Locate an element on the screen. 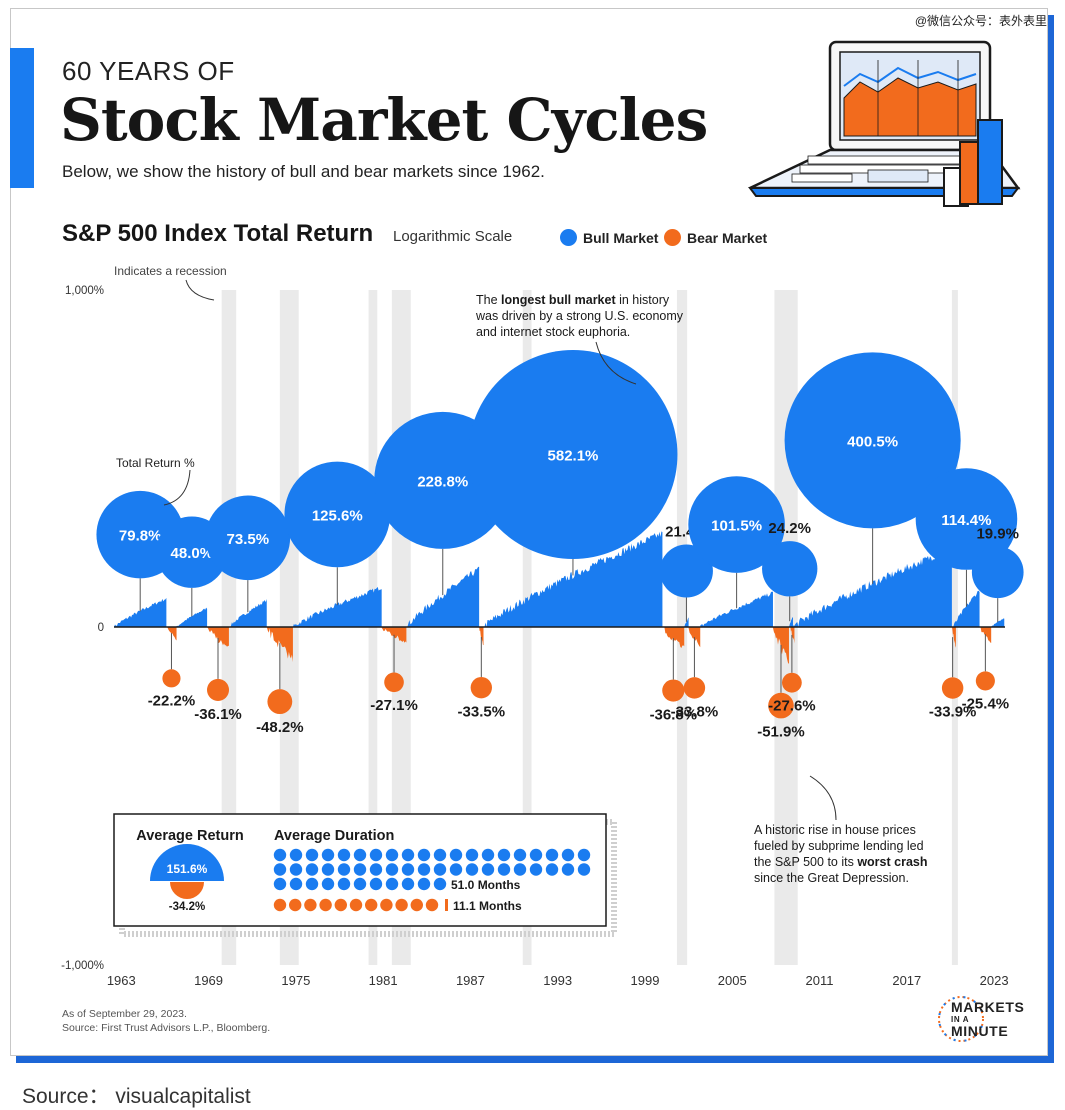  accent-bar is located at coordinates (22, 118).